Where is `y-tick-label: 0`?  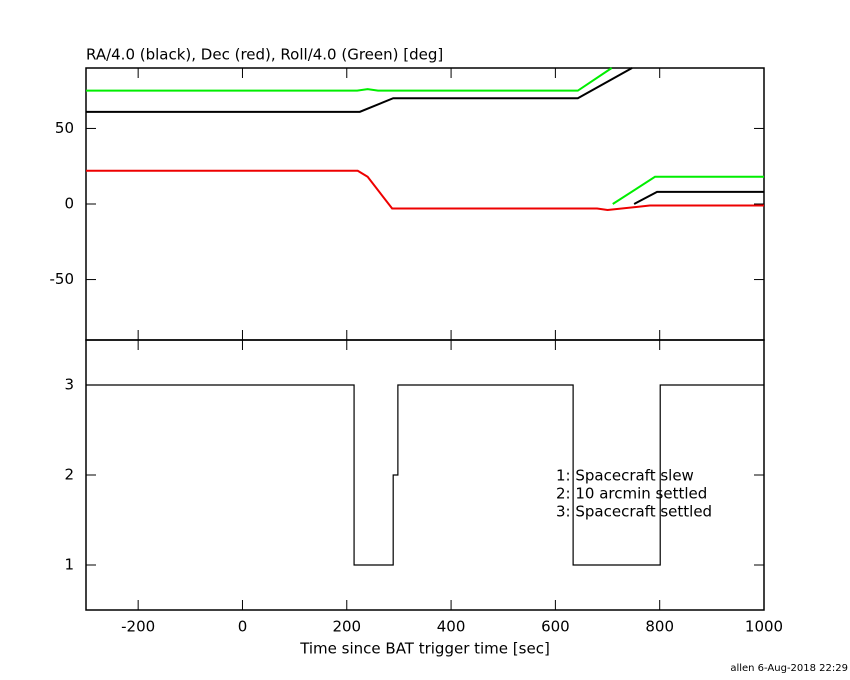 y-tick-label: 0 is located at coordinates (69, 204).